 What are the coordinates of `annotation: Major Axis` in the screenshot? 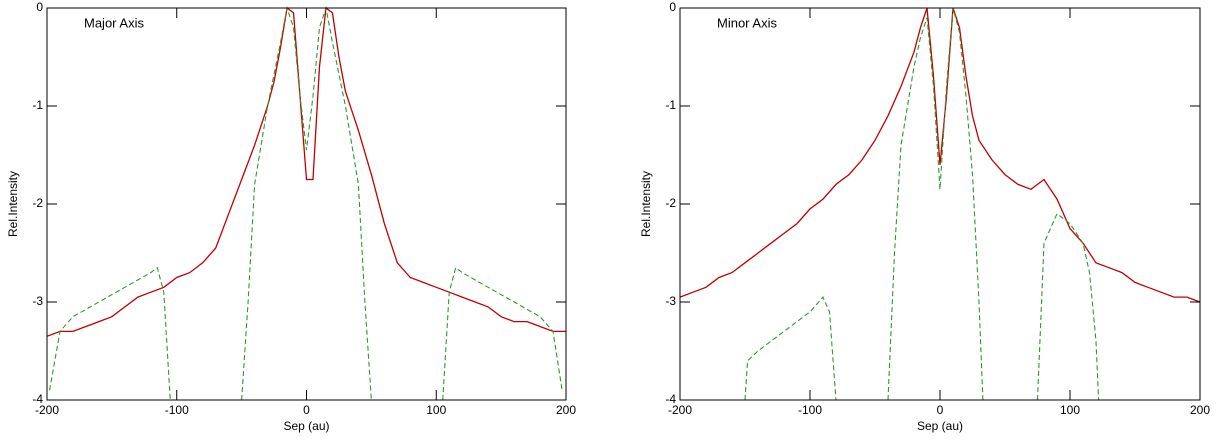 It's located at (114, 22).